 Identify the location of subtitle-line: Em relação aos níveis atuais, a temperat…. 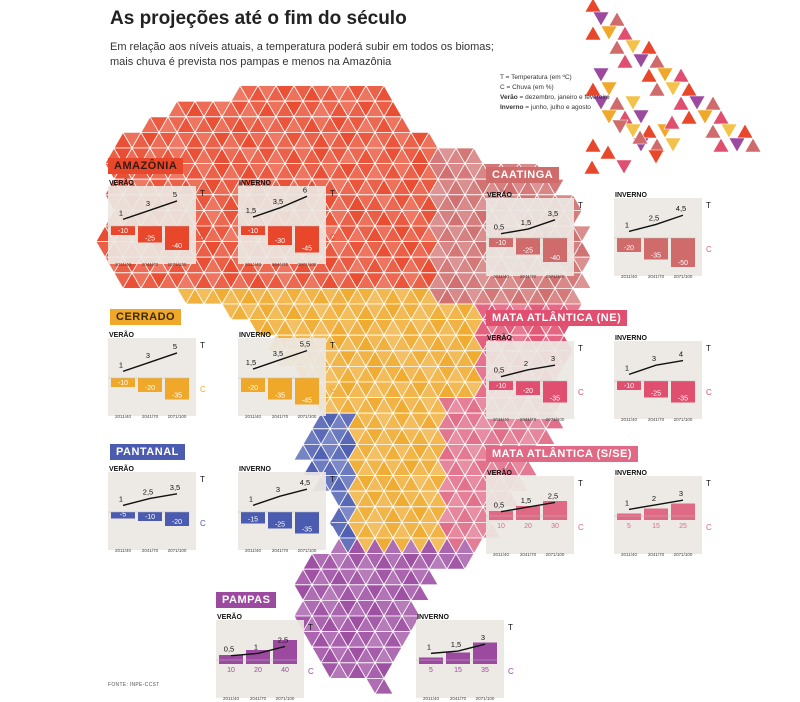
(302, 47).